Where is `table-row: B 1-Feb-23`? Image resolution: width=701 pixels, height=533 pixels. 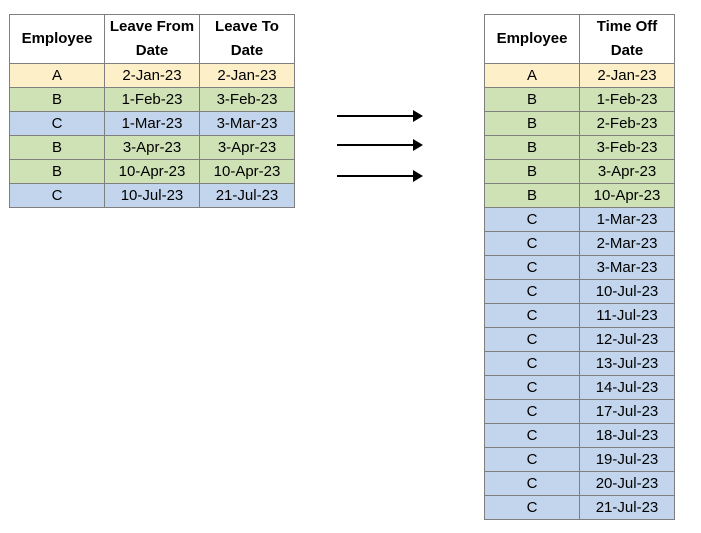 table-row: B 1-Feb-23 is located at coordinates (579, 99).